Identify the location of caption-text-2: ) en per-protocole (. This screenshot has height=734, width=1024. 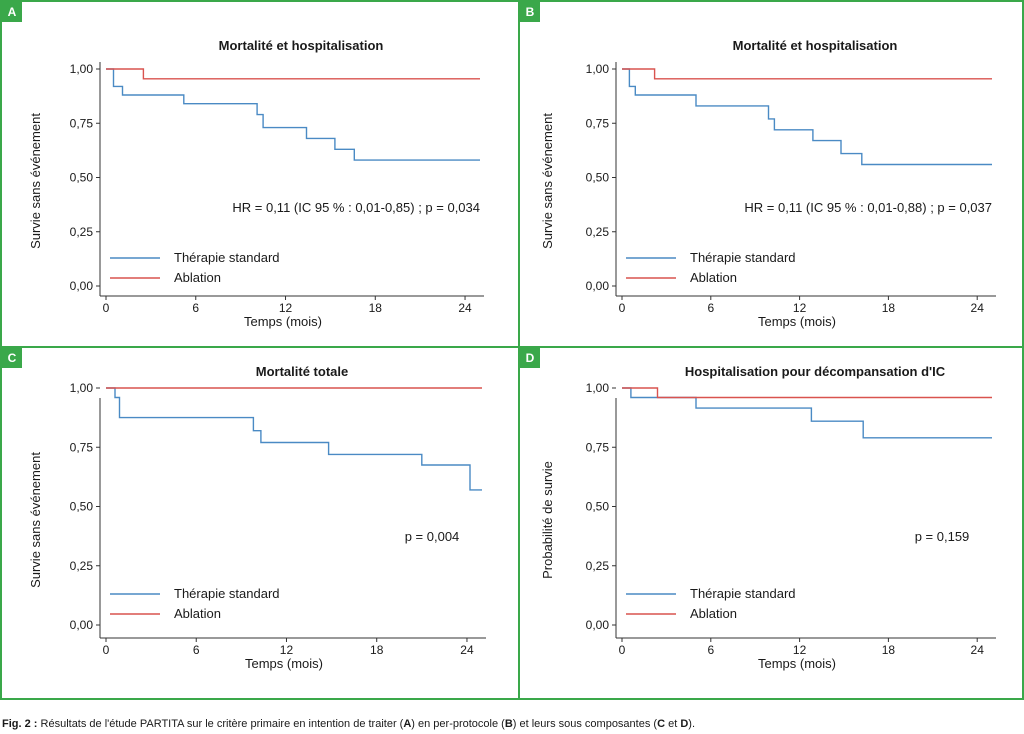
(458, 724).